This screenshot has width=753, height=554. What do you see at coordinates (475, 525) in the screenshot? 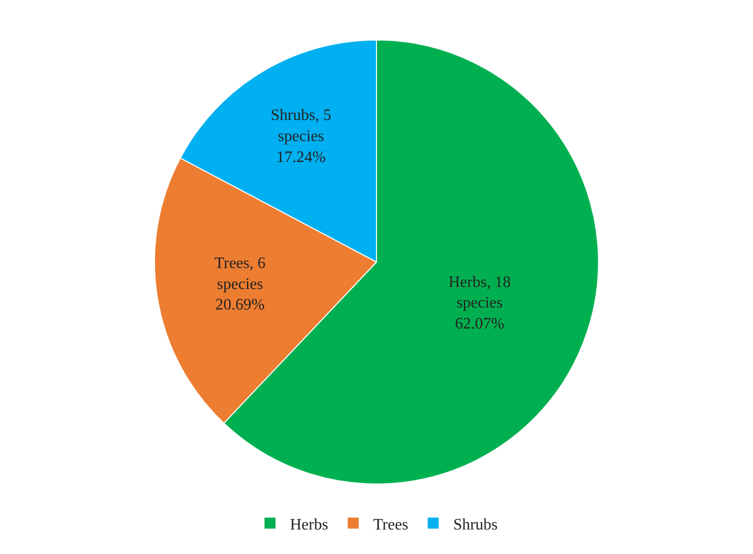
I see `legend-label: Shrubs` at bounding box center [475, 525].